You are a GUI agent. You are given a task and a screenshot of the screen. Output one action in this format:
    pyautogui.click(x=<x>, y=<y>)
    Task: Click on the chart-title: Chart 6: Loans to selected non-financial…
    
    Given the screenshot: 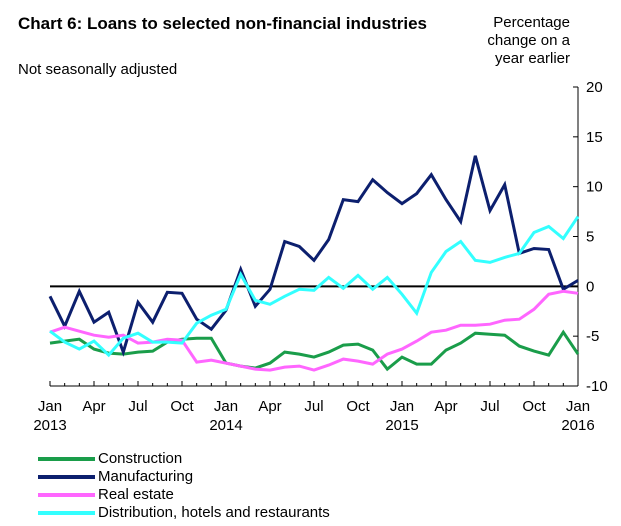 What is the action you would take?
    pyautogui.click(x=223, y=23)
    